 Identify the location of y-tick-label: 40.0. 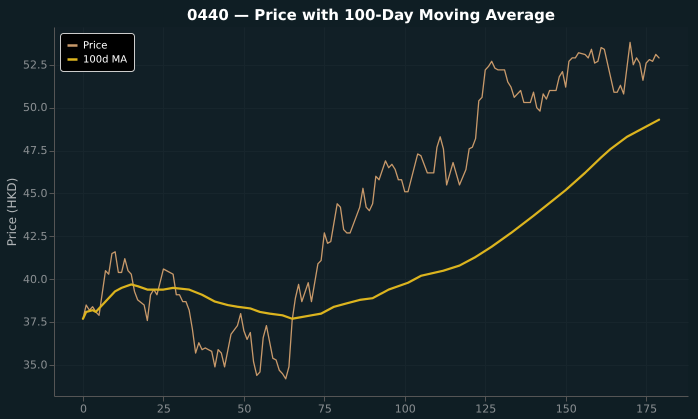
(35, 279).